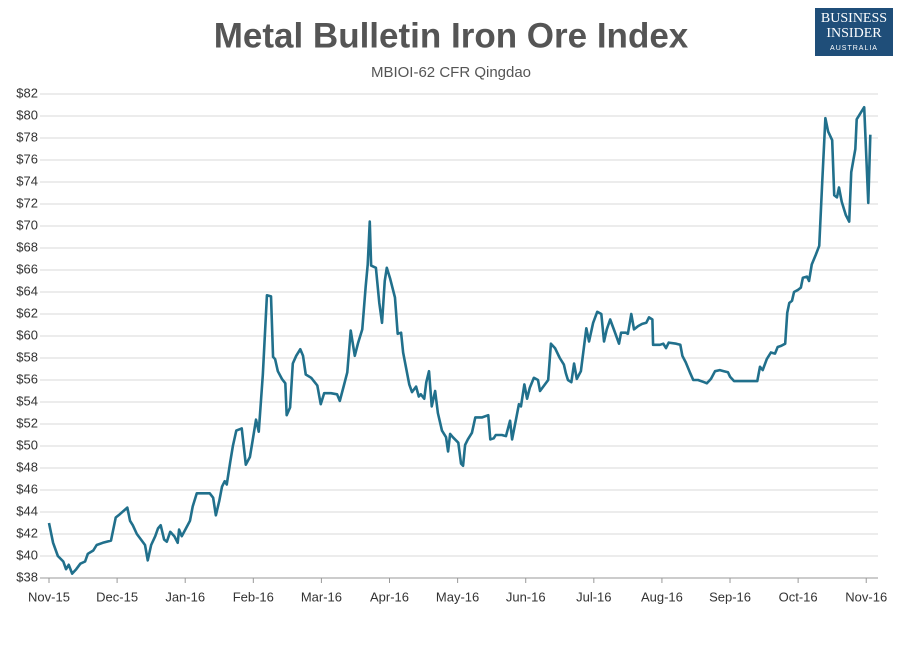 This screenshot has height=653, width=902. I want to click on logo-text: INSIDER, so click(854, 33).